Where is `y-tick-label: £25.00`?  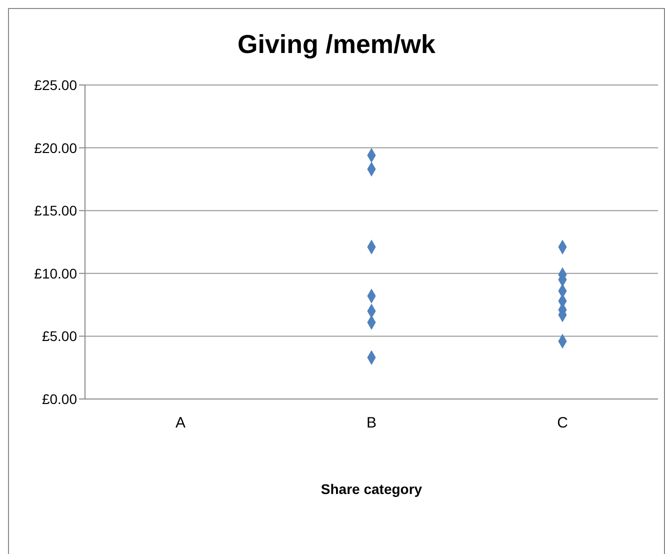 y-tick-label: £25.00 is located at coordinates (56, 84).